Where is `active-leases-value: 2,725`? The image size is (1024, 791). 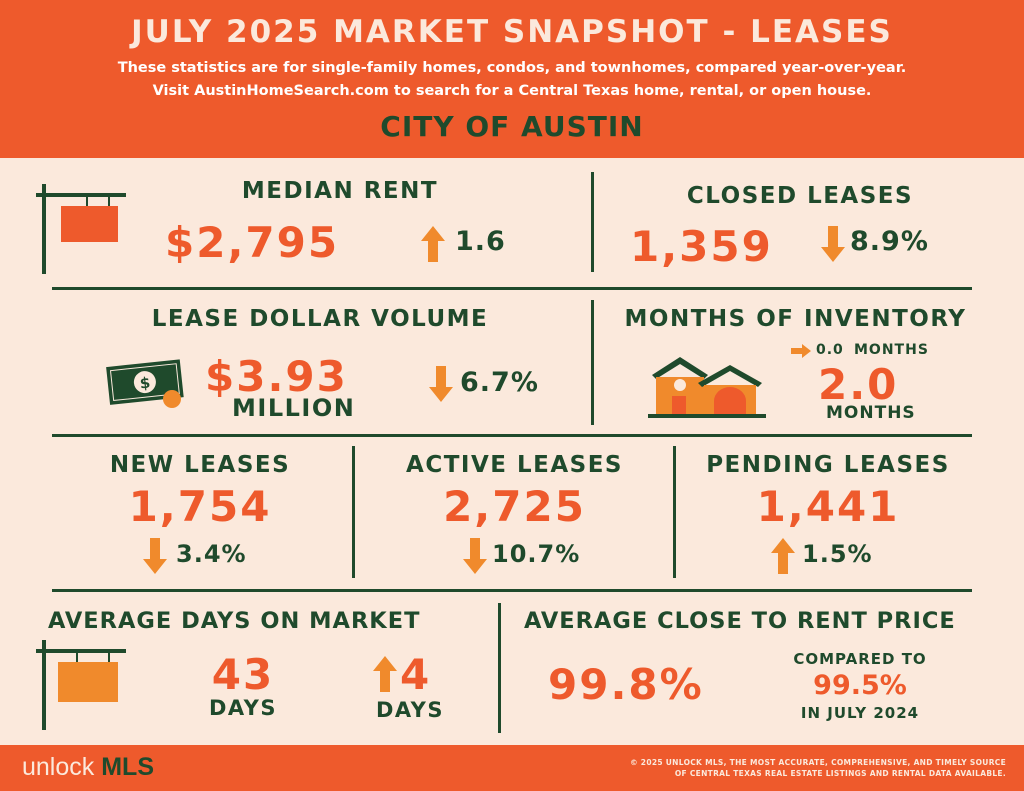
active-leases-value: 2,725 is located at coordinates (514, 506).